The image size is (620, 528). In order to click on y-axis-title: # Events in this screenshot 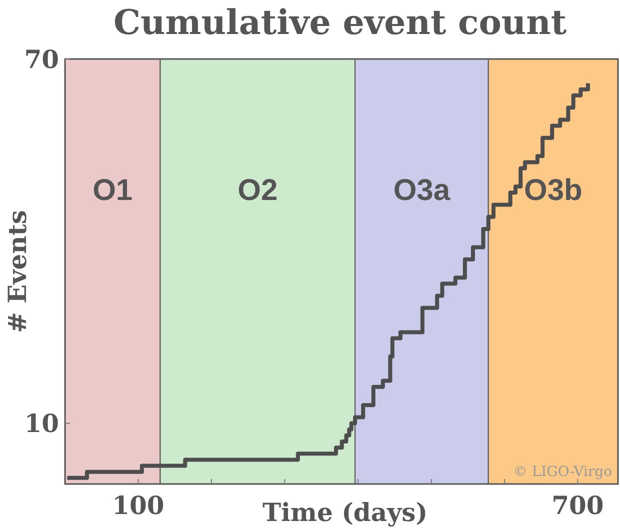, I will do `click(17, 271)`.